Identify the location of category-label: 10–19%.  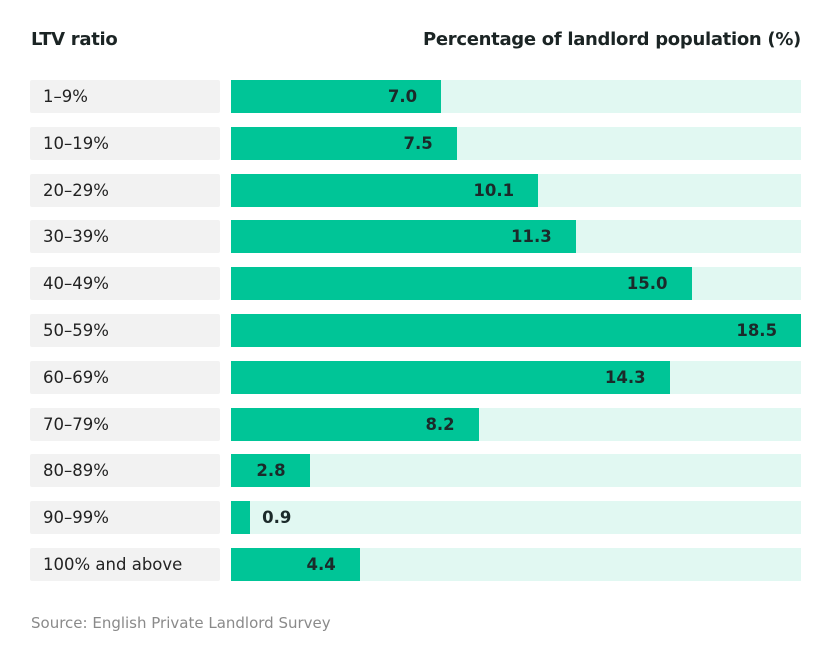
(125, 143).